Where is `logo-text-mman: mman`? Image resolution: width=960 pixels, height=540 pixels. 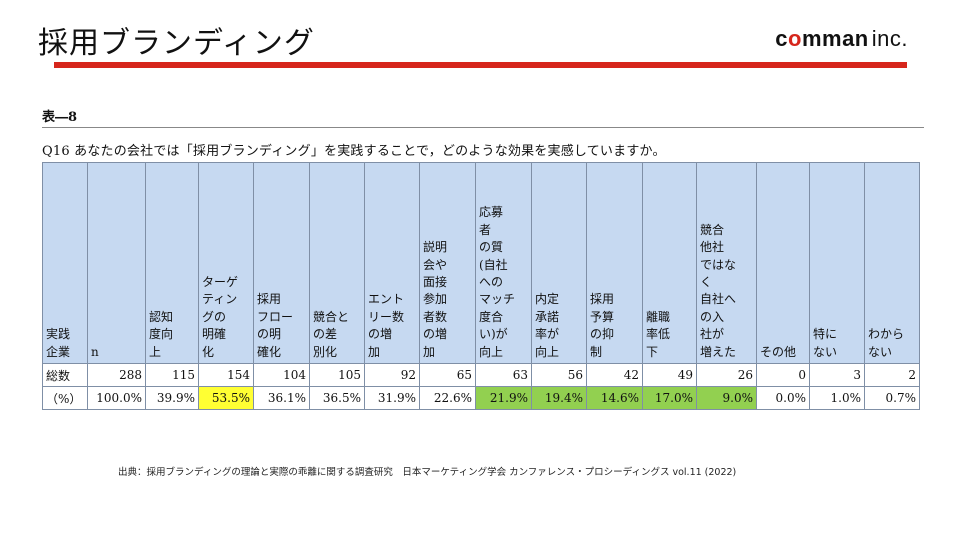
logo-text-mman: mman is located at coordinates (835, 38).